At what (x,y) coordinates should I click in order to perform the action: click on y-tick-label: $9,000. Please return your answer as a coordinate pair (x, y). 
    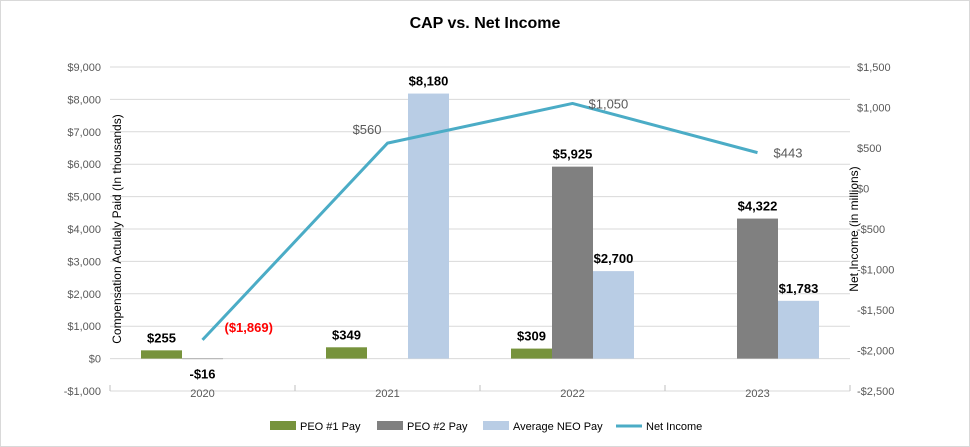
    Looking at the image, I should click on (84, 68).